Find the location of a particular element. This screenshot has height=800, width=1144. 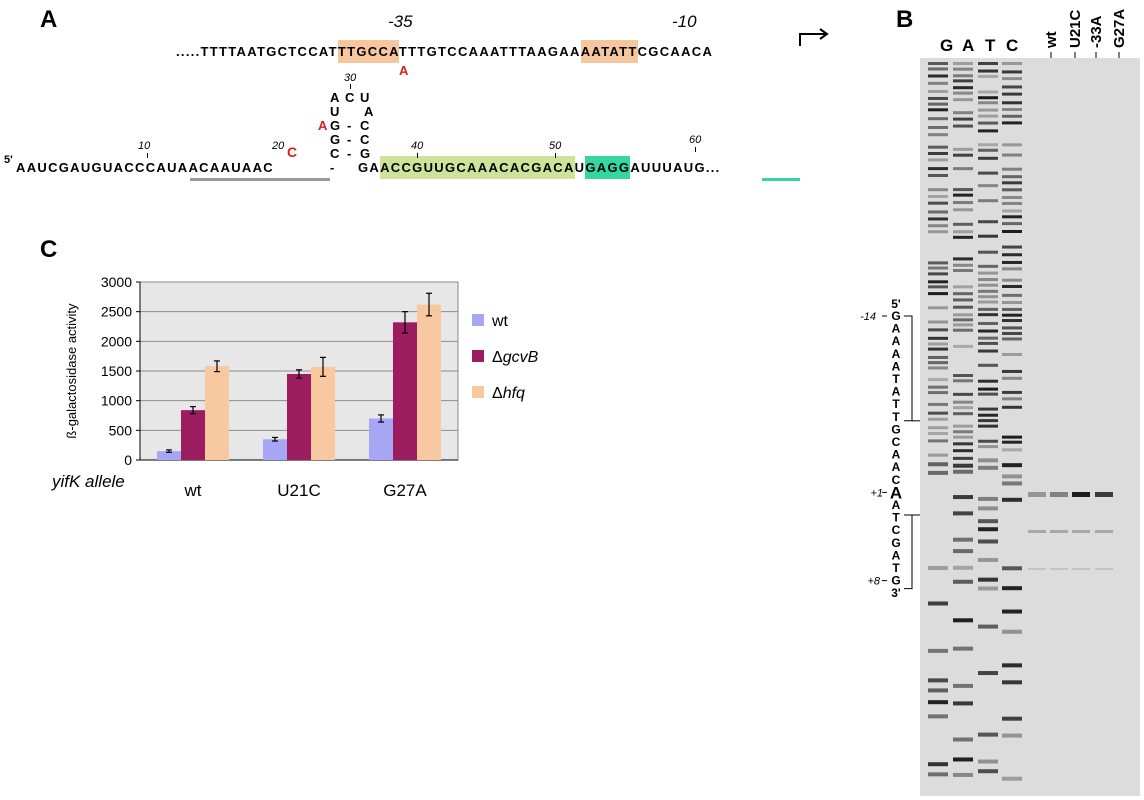

y-tick-label: 1000 is located at coordinates (116, 401).